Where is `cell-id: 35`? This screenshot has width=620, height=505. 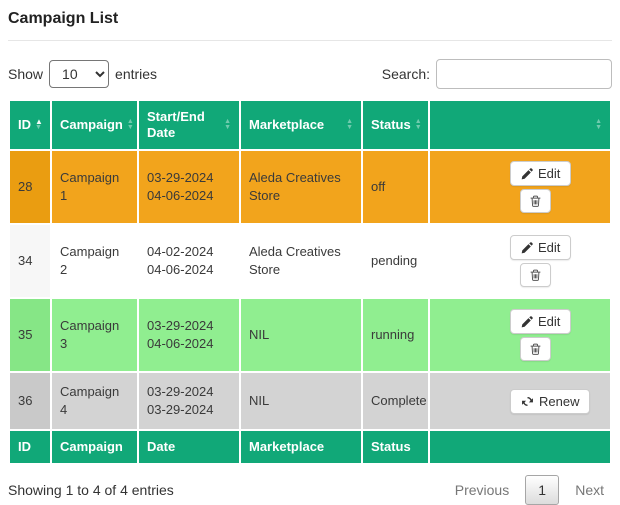 cell-id: 35 is located at coordinates (30, 335).